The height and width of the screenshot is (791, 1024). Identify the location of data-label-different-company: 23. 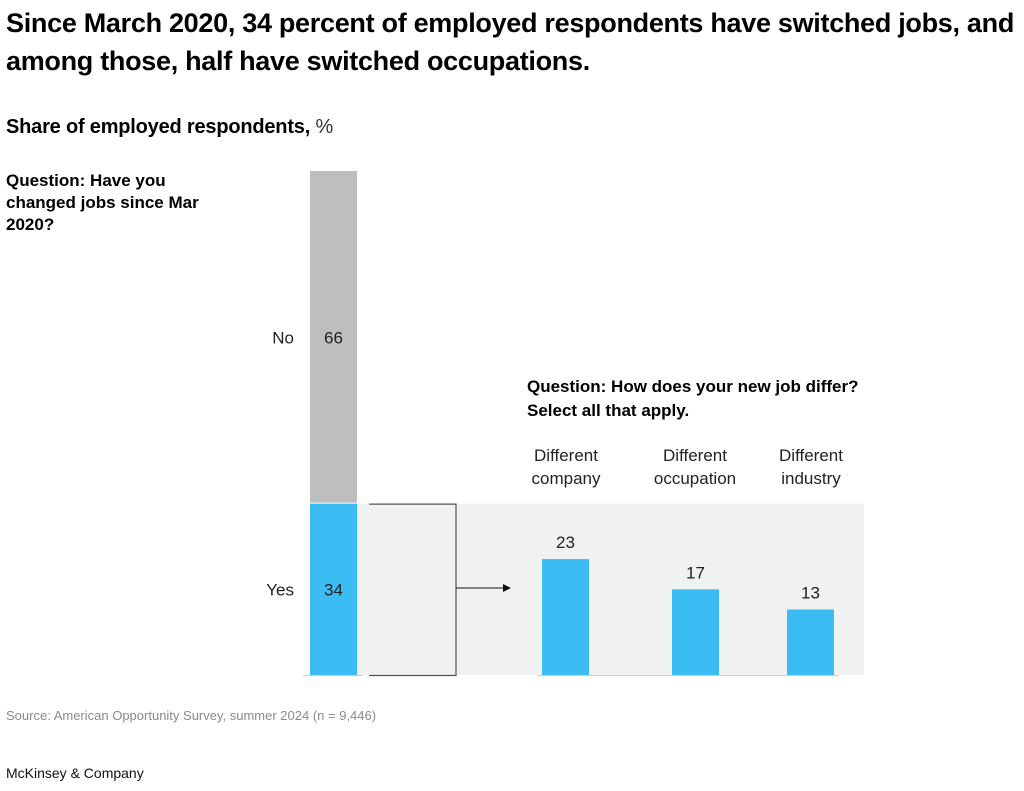
(565, 542).